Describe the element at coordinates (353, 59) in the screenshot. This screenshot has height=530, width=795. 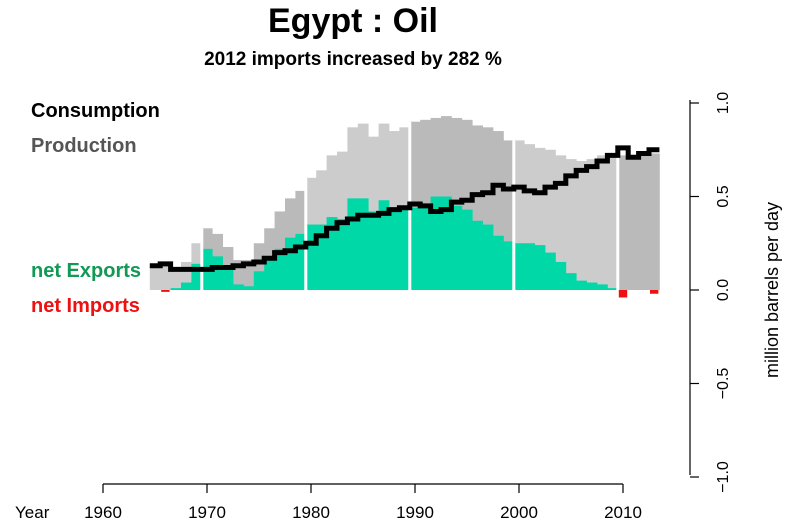
I see `chart-subtitle: 2012 imports increased by 282 %` at that location.